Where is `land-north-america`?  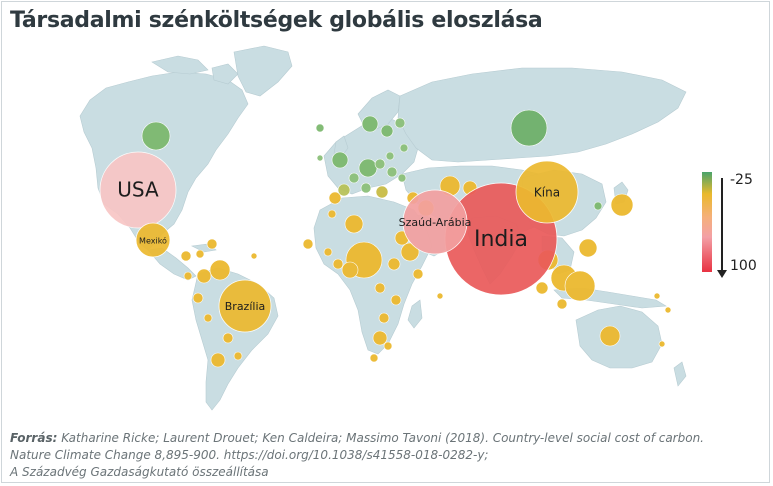 land-north-america is located at coordinates (164, 161).